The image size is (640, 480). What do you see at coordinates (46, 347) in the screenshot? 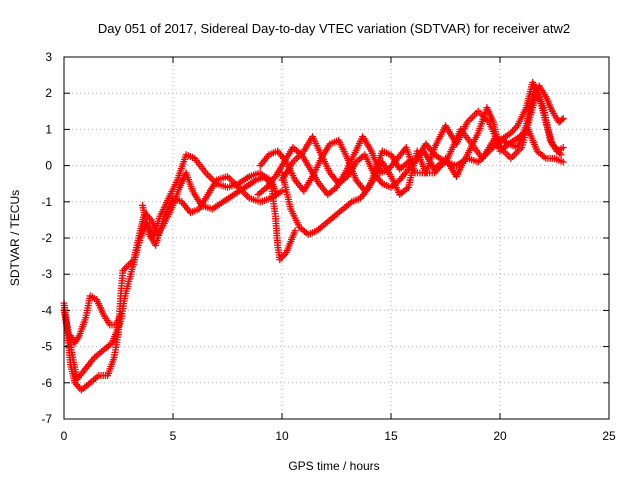
I see `y-tick-label: -5` at bounding box center [46, 347].